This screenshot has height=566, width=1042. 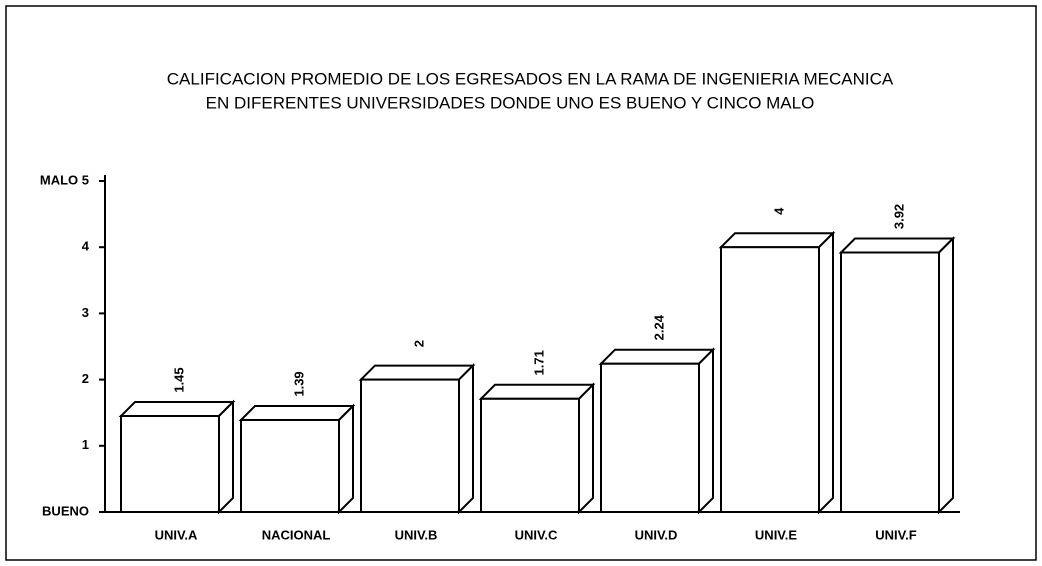 What do you see at coordinates (776, 534) in the screenshot?
I see `x-tick-label: UNIV.E` at bounding box center [776, 534].